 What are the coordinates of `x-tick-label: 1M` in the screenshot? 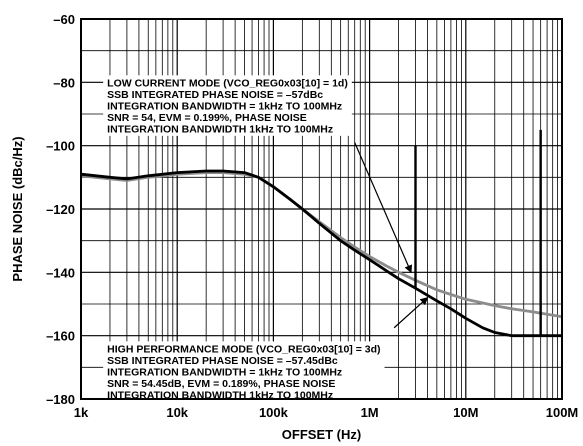 It's located at (370, 412).